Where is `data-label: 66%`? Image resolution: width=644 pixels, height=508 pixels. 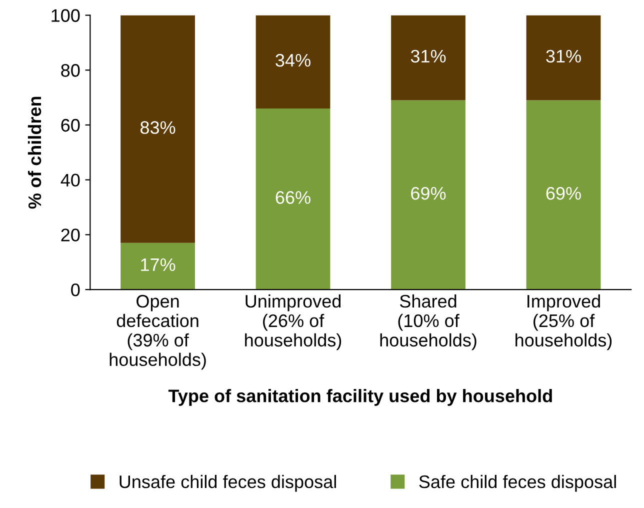 data-label: 66% is located at coordinates (293, 197).